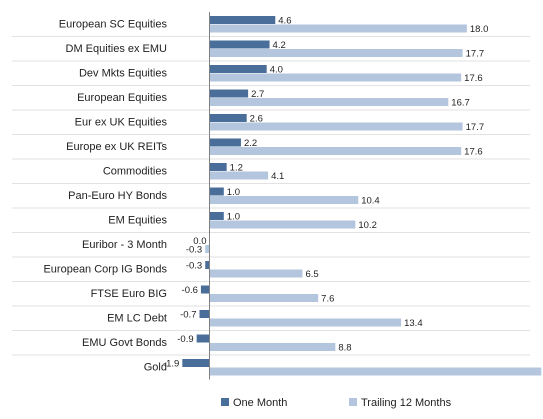 This screenshot has width=543, height=419. I want to click on legend-label-trailing-12-months: Trailing 12 Months, so click(406, 403).